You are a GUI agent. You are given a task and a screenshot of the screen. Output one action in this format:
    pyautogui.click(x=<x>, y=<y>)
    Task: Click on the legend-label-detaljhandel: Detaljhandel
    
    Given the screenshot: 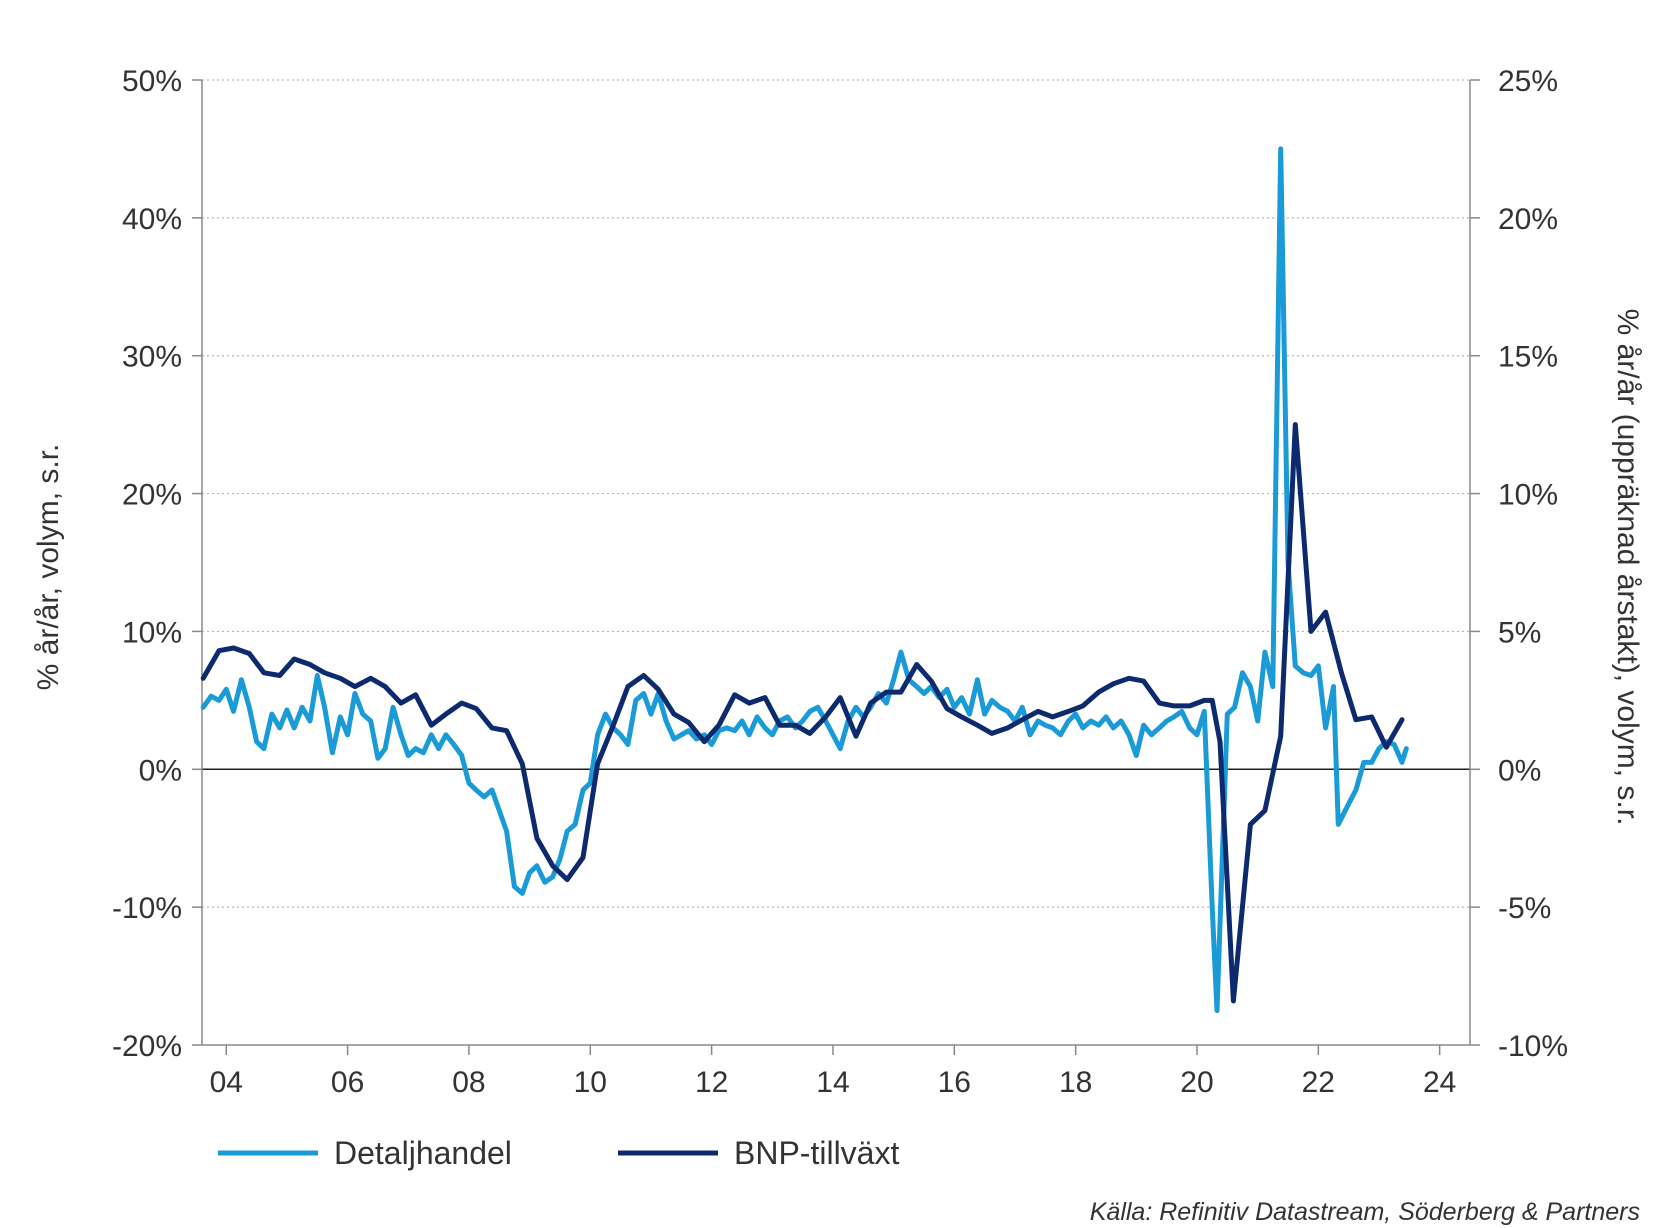 What is the action you would take?
    pyautogui.click(x=423, y=1153)
    